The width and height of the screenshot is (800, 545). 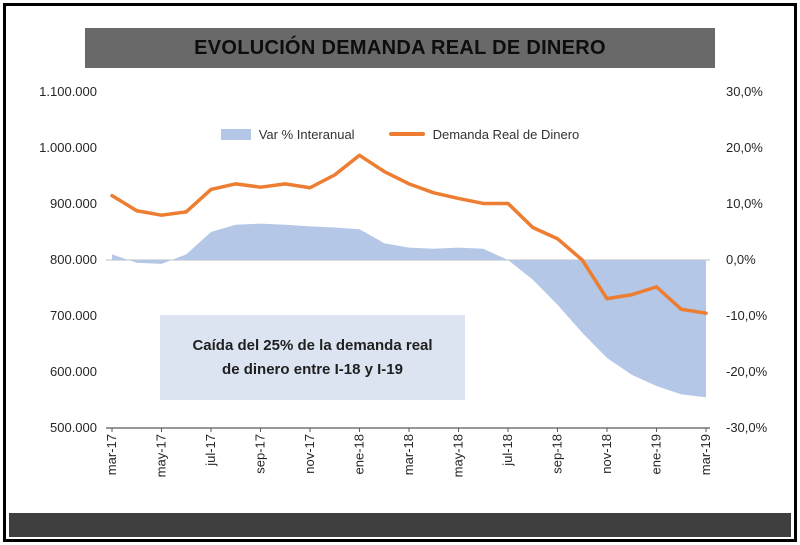 I want to click on legend-label: Var % Interanual, so click(x=306, y=134).